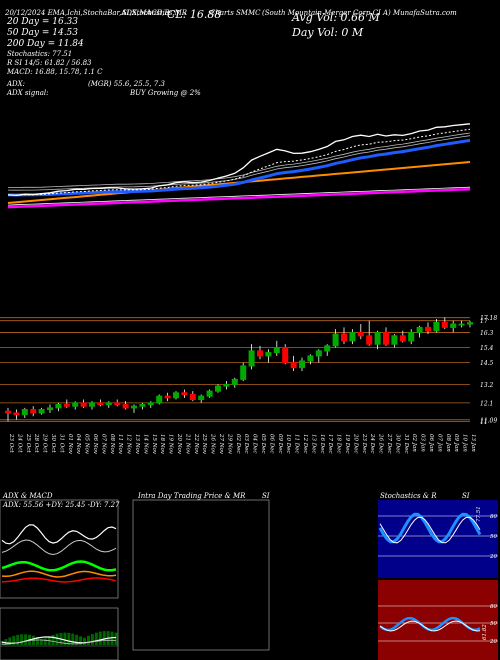  I want to click on price-tick-label: 16.3, so click(487, 333).